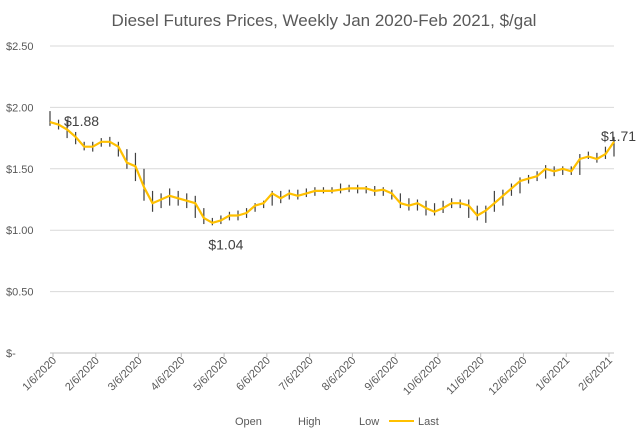  Describe the element at coordinates (20, 108) in the screenshot. I see `y-tick-label: $2.00` at that location.